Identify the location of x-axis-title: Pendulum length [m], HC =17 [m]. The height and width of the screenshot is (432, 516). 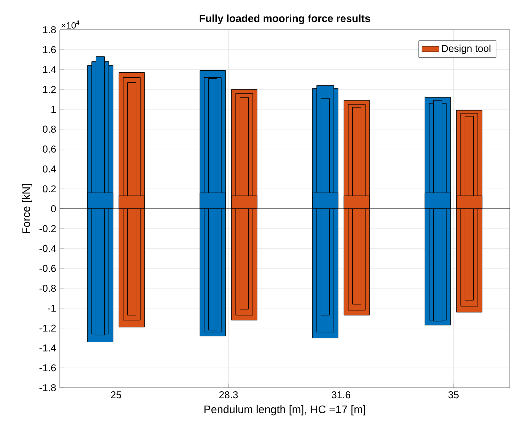
(285, 410).